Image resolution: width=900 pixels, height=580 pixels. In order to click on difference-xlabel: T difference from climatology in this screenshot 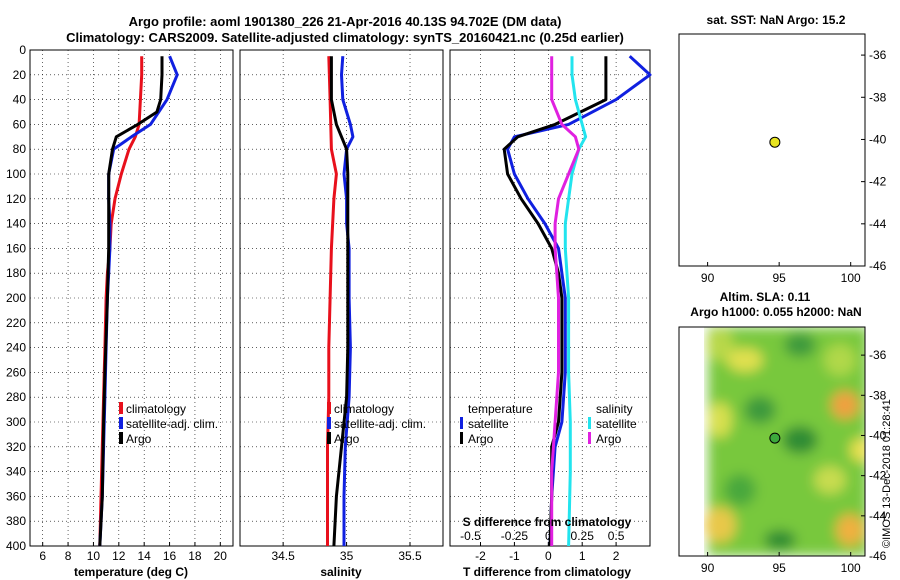, I will do `click(547, 572)`.